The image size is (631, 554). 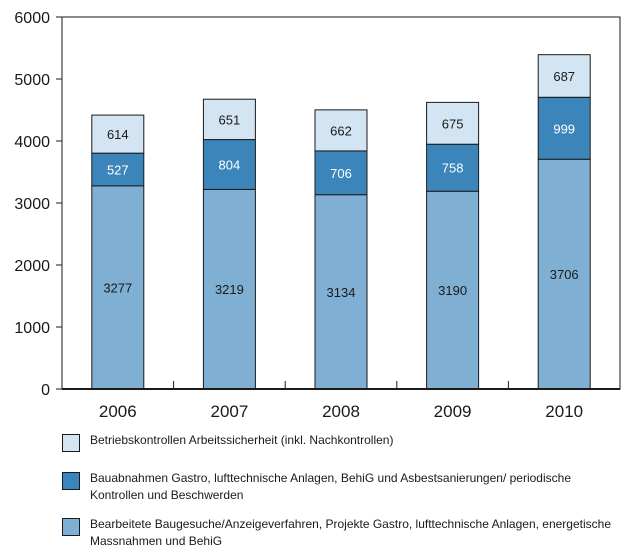 I want to click on y-tick-label: 2000, so click(x=32, y=266).